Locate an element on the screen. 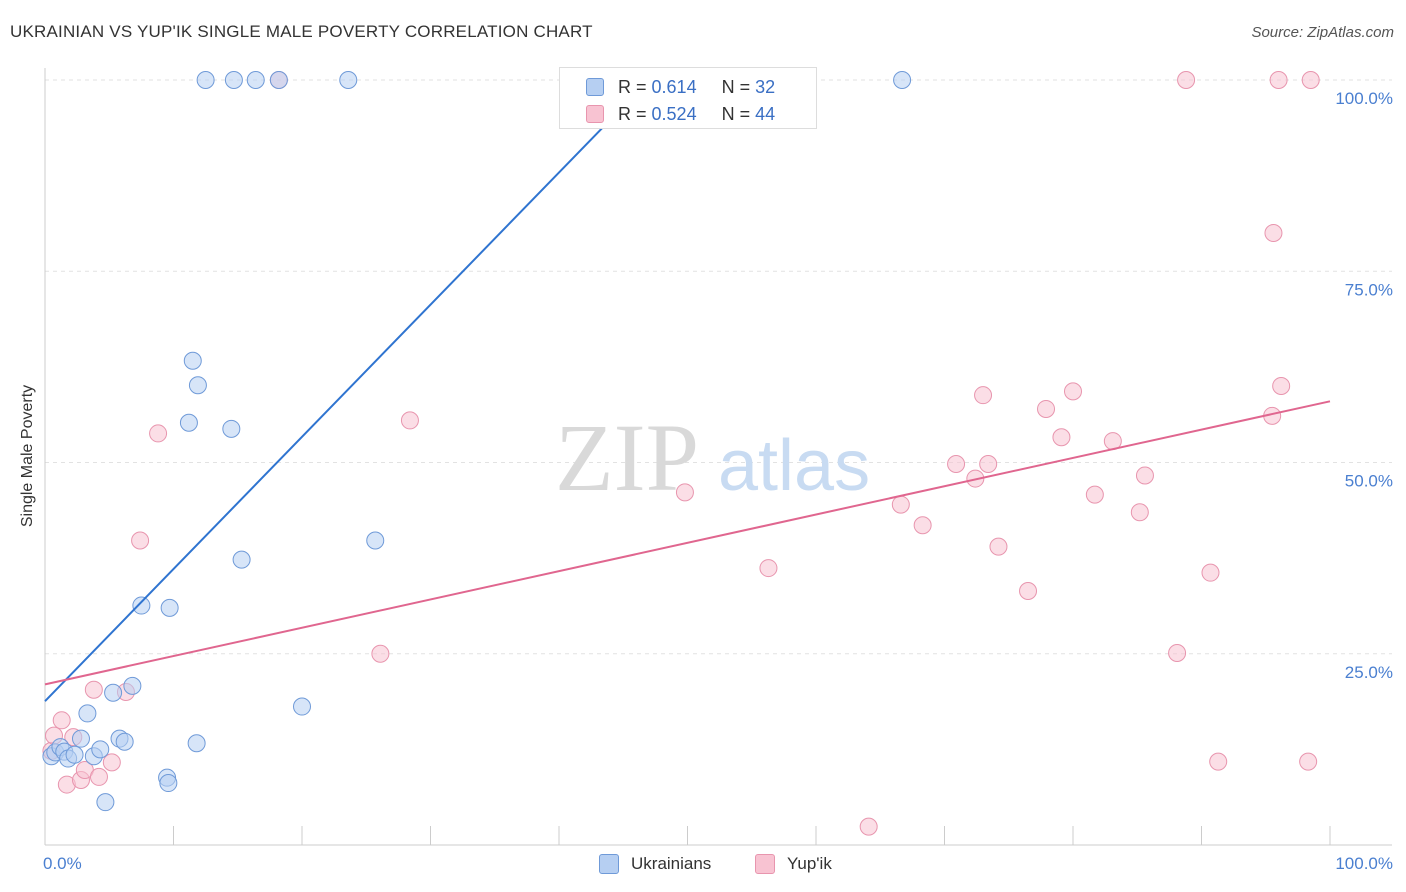 The width and height of the screenshot is (1406, 892). correlation-legend: R = 0.614 N = 32 R = 0.524 N = 44 is located at coordinates (688, 98).